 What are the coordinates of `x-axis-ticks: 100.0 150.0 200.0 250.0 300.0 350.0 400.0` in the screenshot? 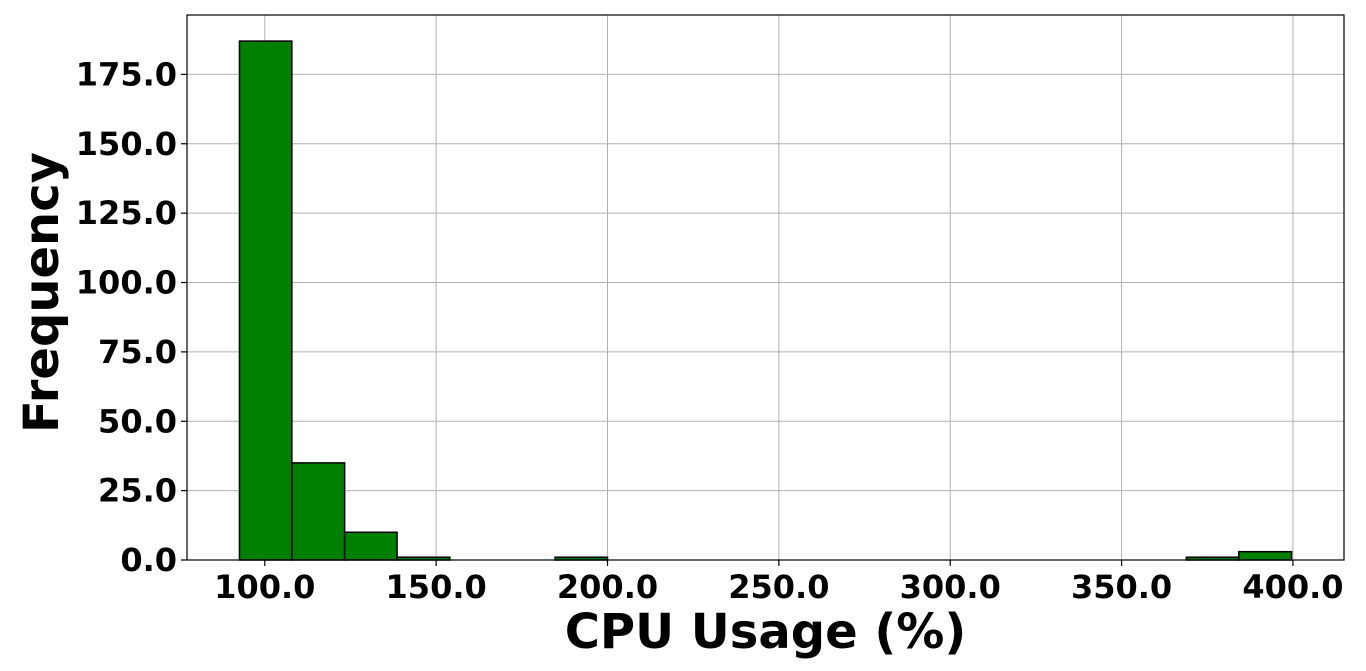 It's located at (779, 583).